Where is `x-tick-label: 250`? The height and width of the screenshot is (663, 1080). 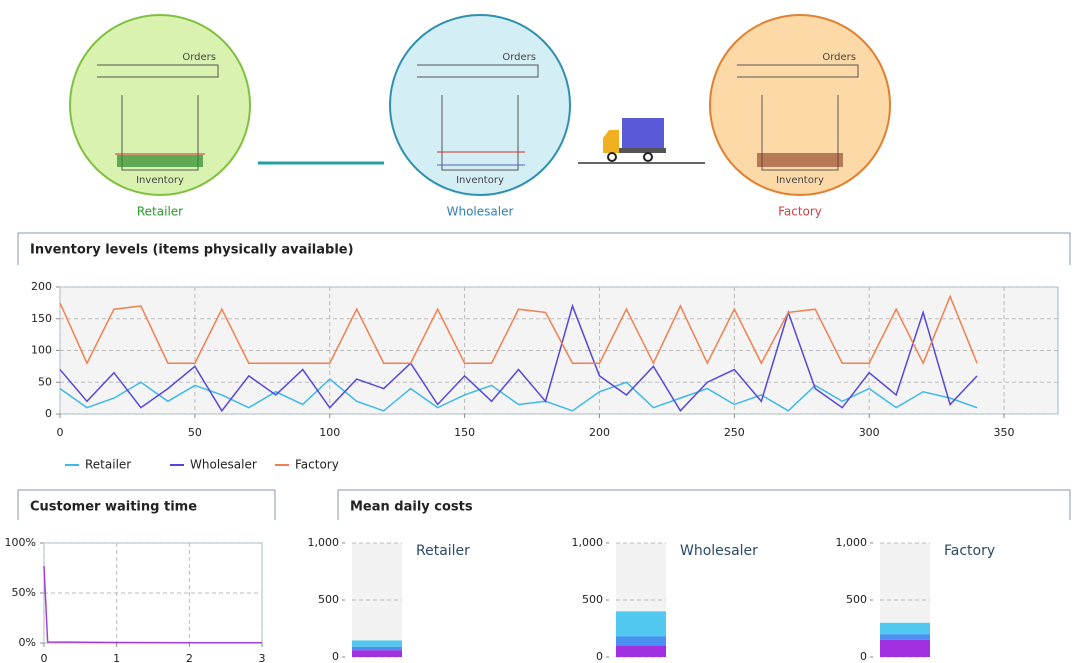
x-tick-label: 250 is located at coordinates (734, 432).